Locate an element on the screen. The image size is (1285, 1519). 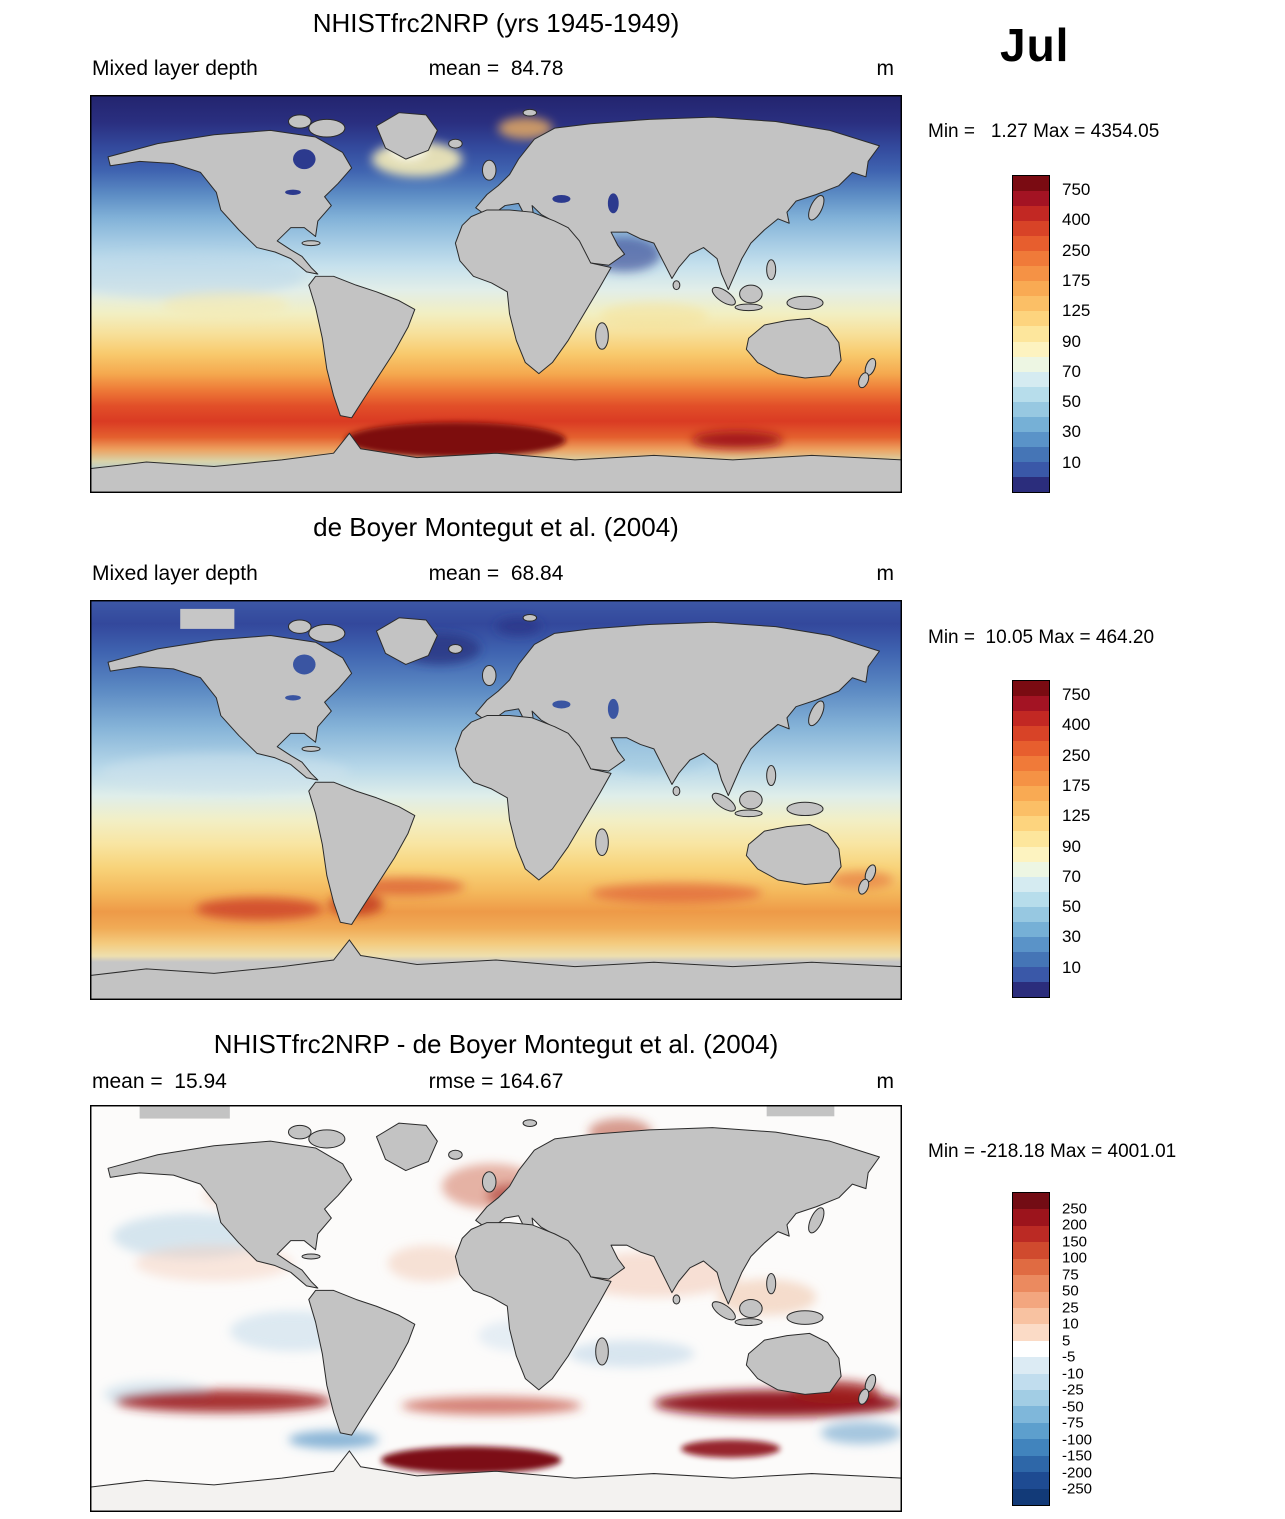
colorbar-tick-label: 75 is located at coordinates (1070, 1275).